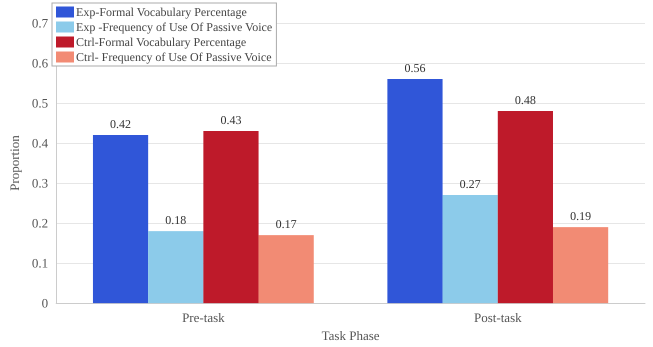  I want to click on y-tick-label: 0.7, so click(40, 23).